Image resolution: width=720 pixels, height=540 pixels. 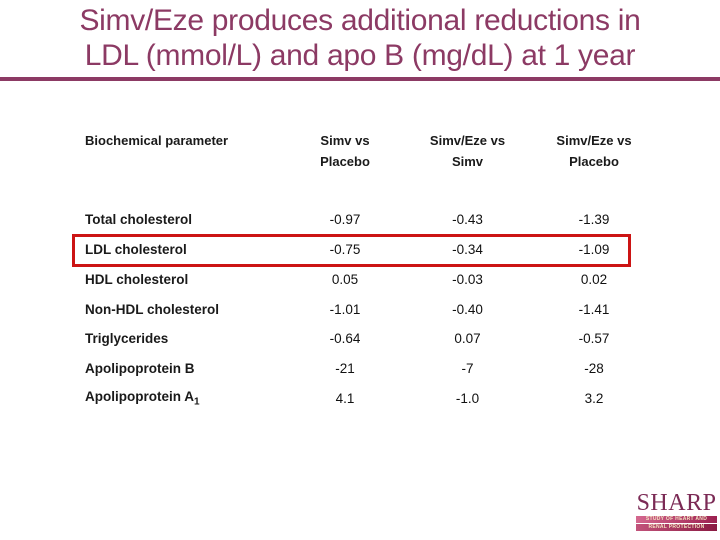 What do you see at coordinates (594, 279) in the screenshot?
I see `row-value: 0.02` at bounding box center [594, 279].